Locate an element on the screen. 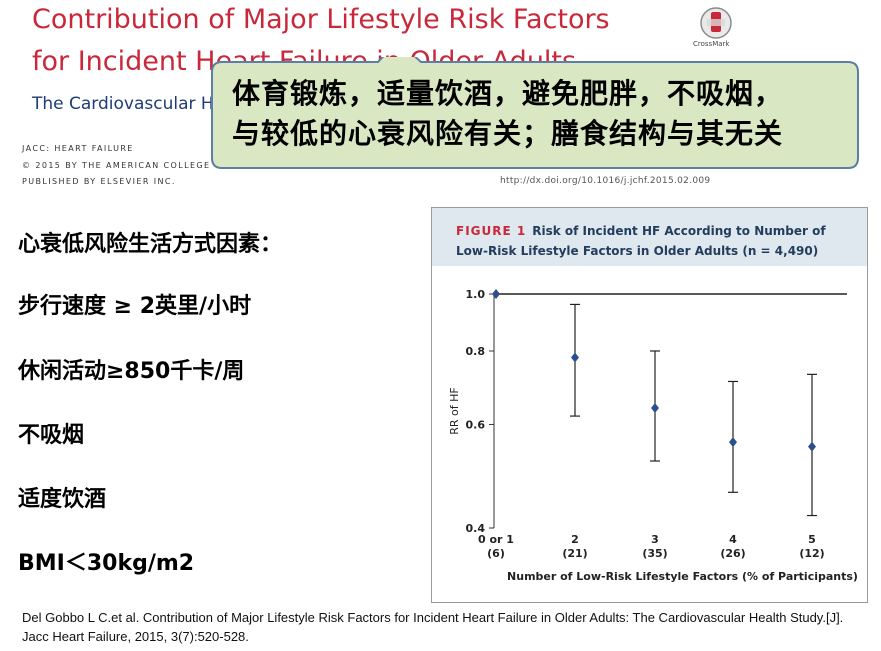  x-tick-label: 0 or 1 is located at coordinates (496, 539).